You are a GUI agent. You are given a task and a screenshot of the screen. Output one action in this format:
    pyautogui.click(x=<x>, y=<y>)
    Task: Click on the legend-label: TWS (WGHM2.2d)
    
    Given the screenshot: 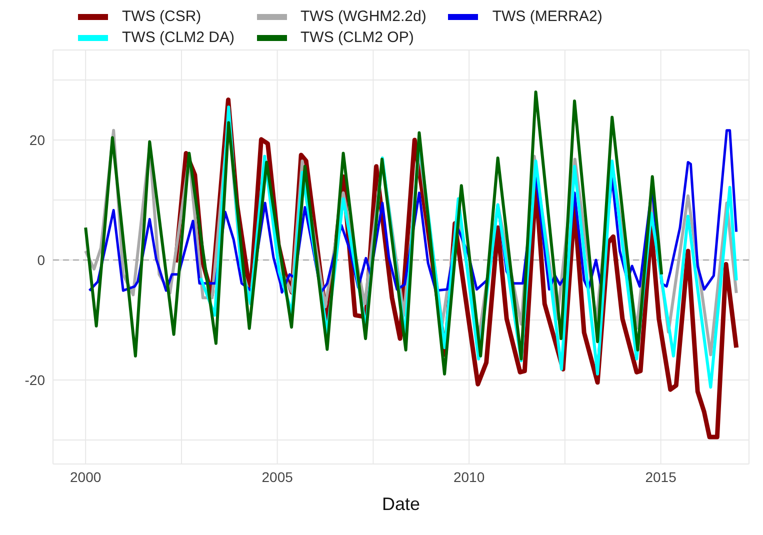 What is the action you would take?
    pyautogui.click(x=363, y=16)
    